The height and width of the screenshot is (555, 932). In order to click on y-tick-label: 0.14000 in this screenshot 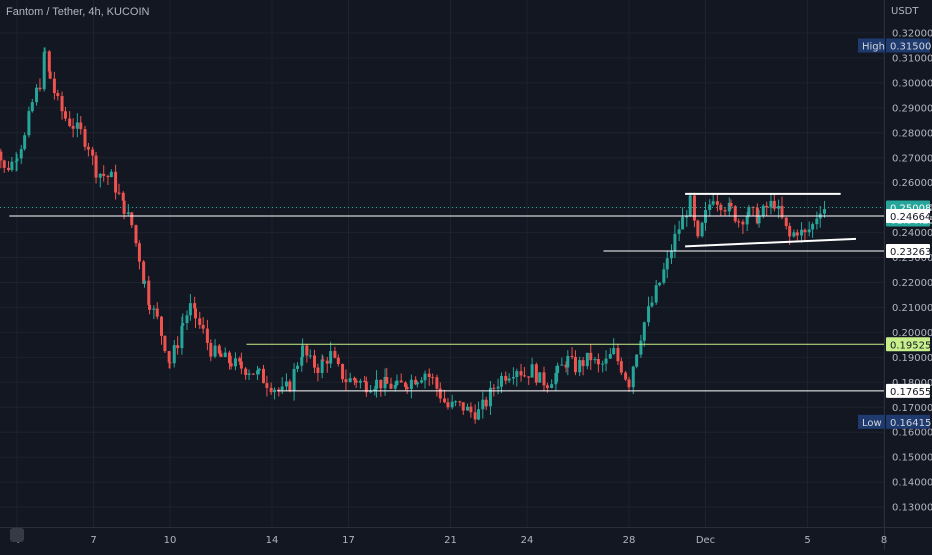, I will do `click(912, 483)`.